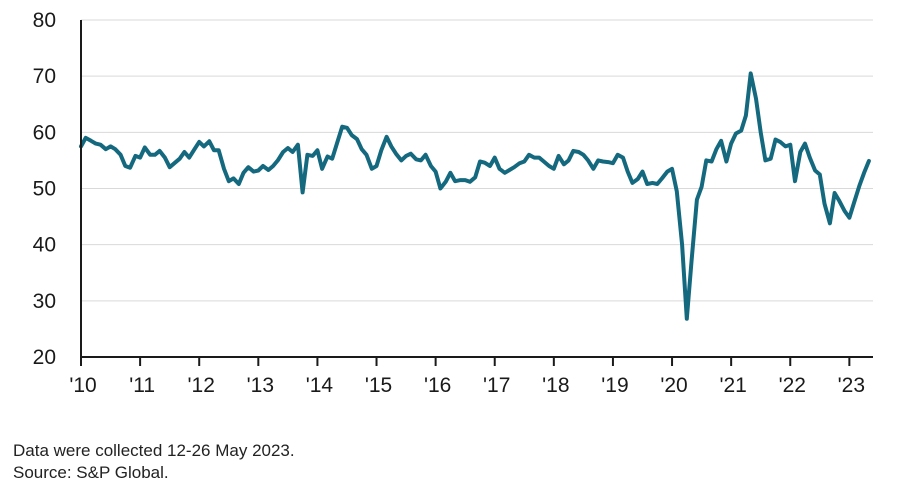 The height and width of the screenshot is (488, 900). I want to click on y-tick-label: 80, so click(44, 20).